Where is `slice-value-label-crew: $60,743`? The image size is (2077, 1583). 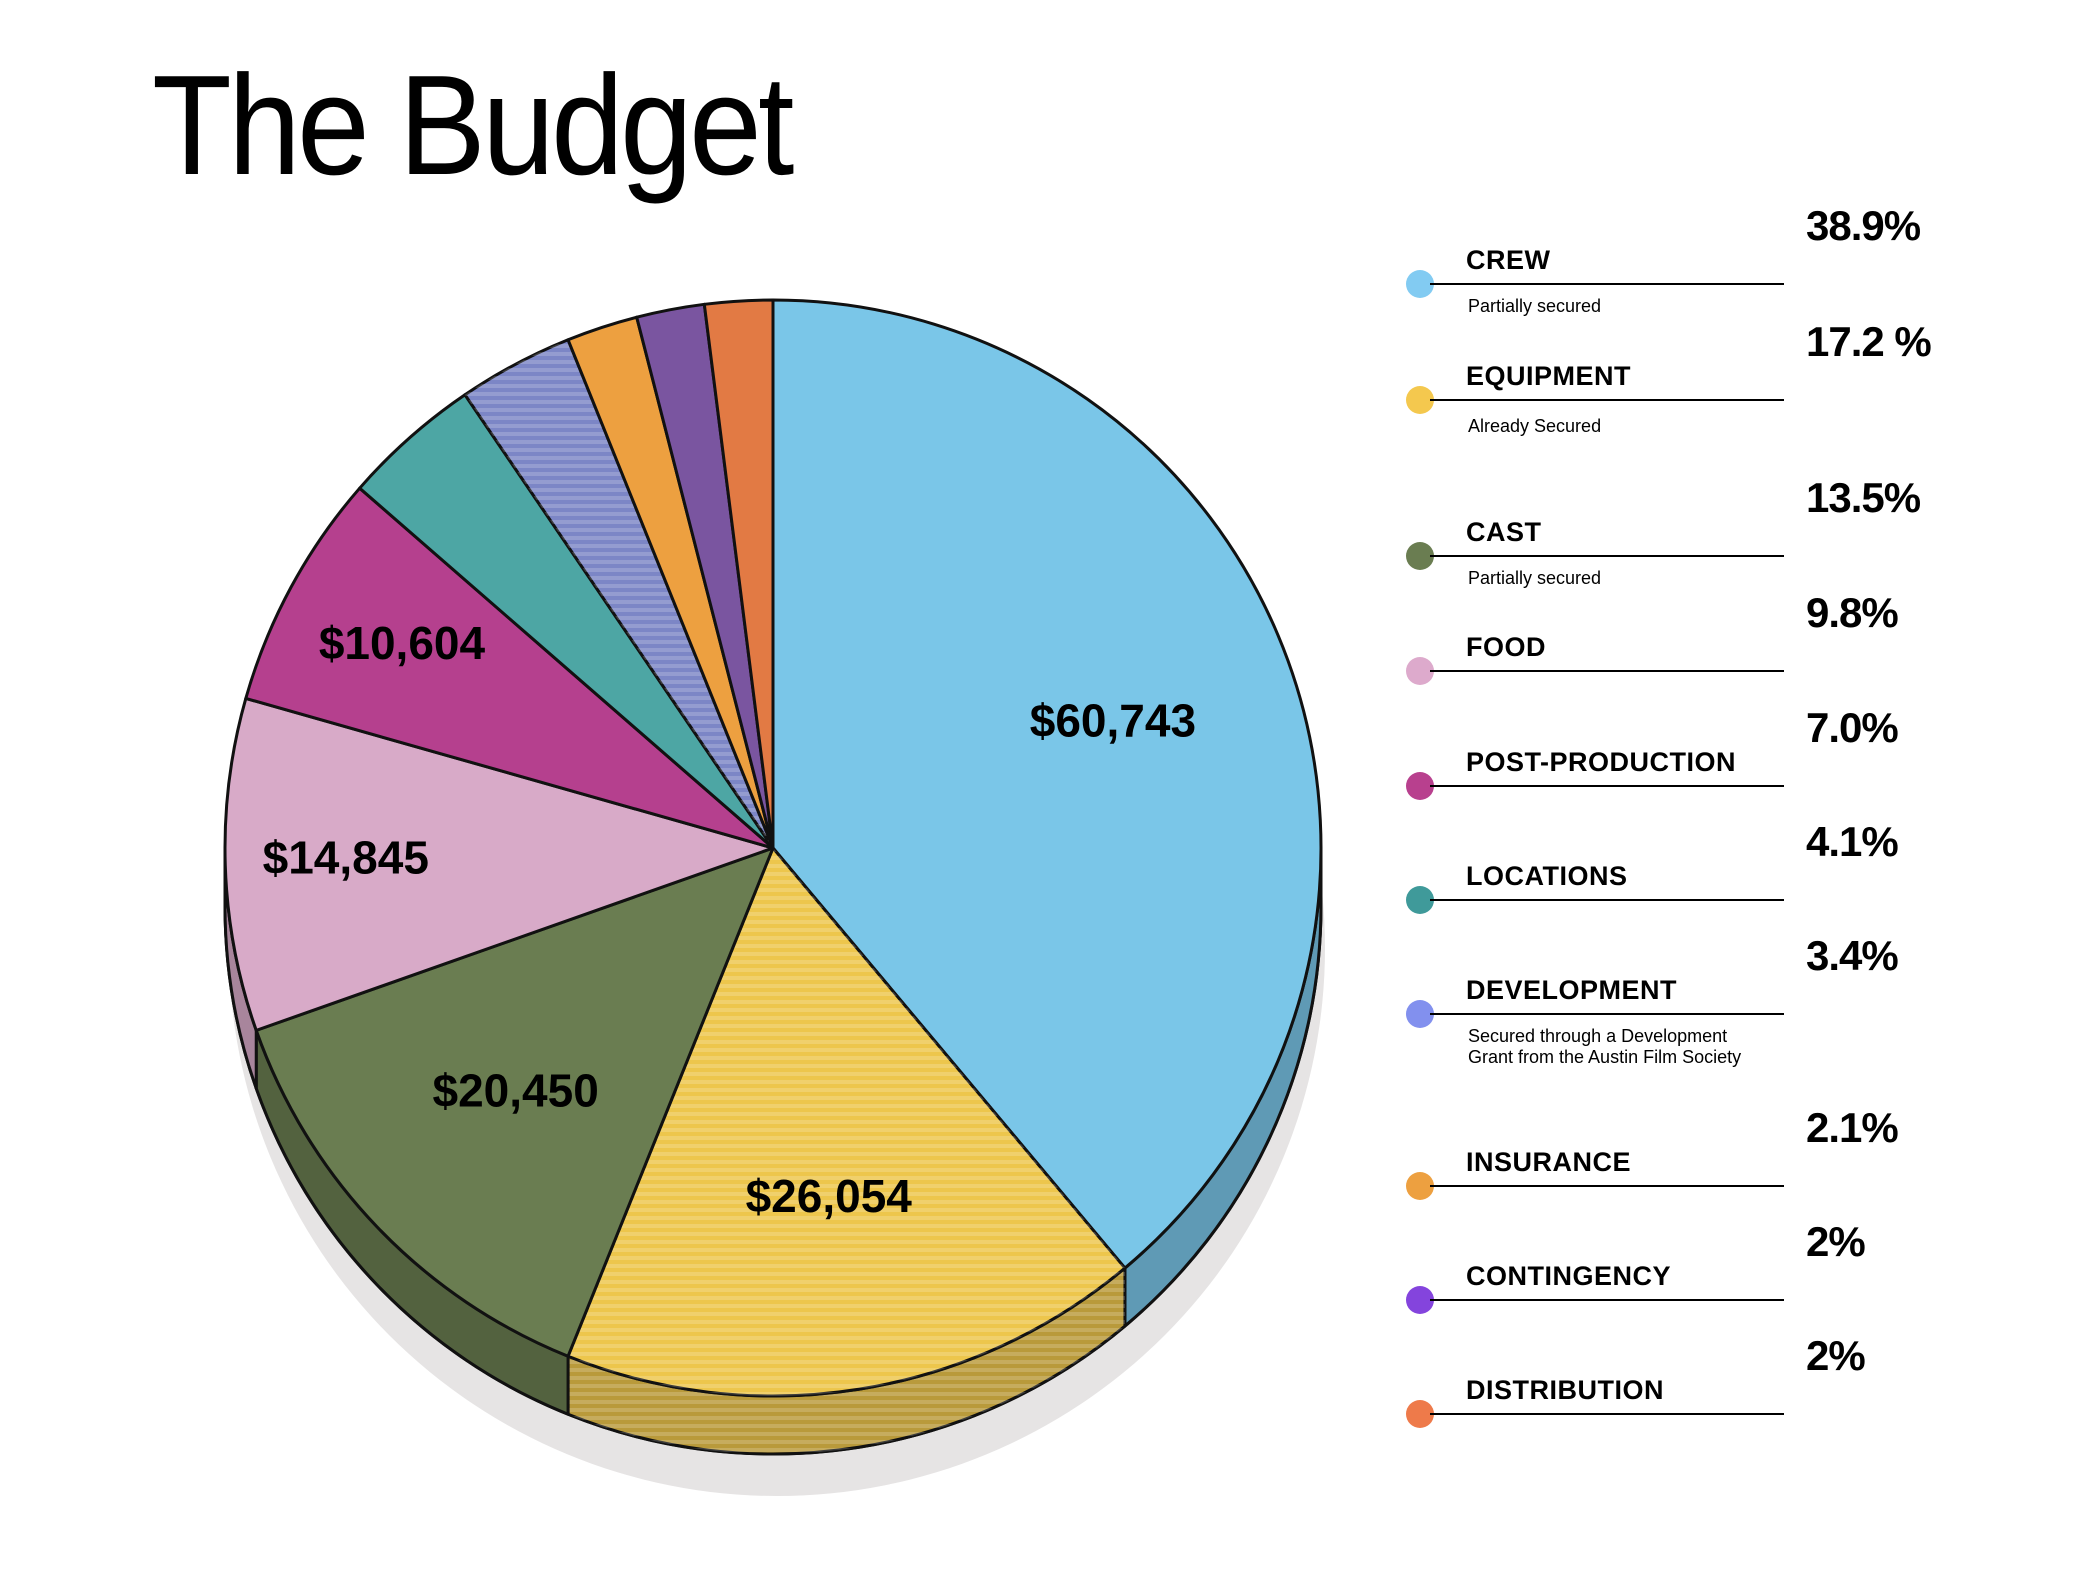 slice-value-label-crew: $60,743 is located at coordinates (1113, 721).